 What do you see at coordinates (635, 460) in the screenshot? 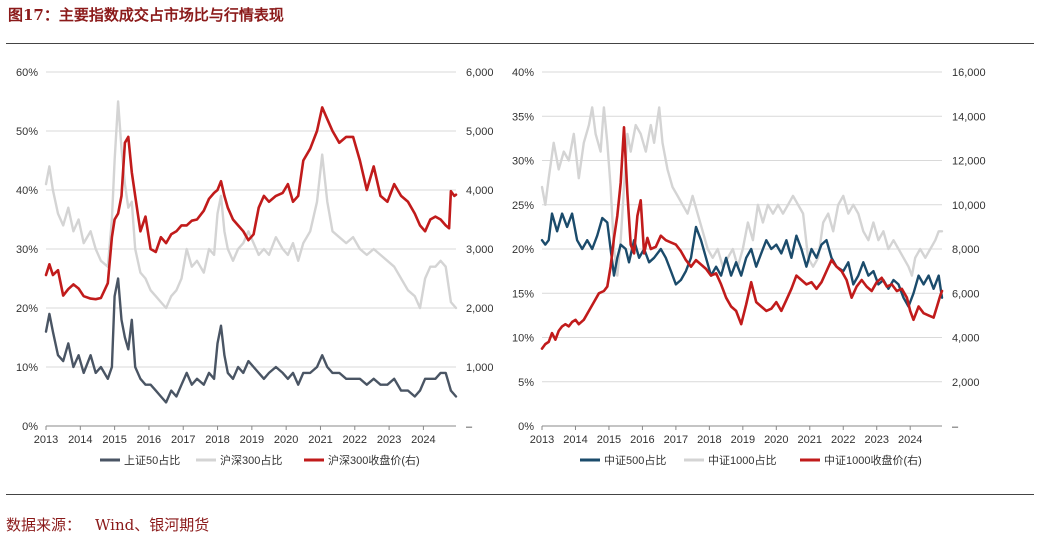
I see `legend-label: 中证500占比` at bounding box center [635, 460].